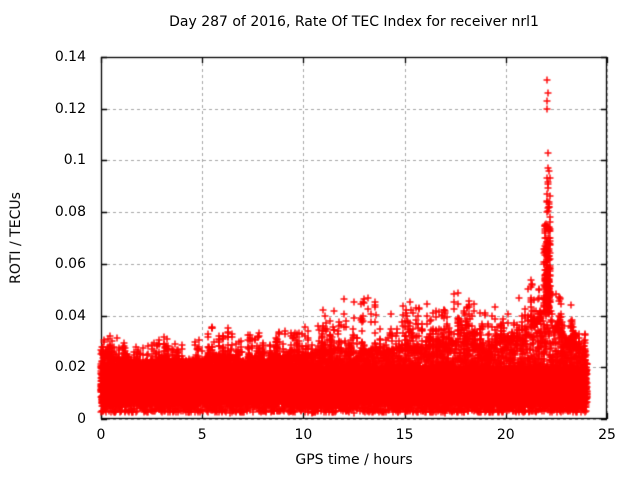 This screenshot has height=480, width=640. I want to click on y-axis-label: ROTI / TECUs, so click(16, 238).